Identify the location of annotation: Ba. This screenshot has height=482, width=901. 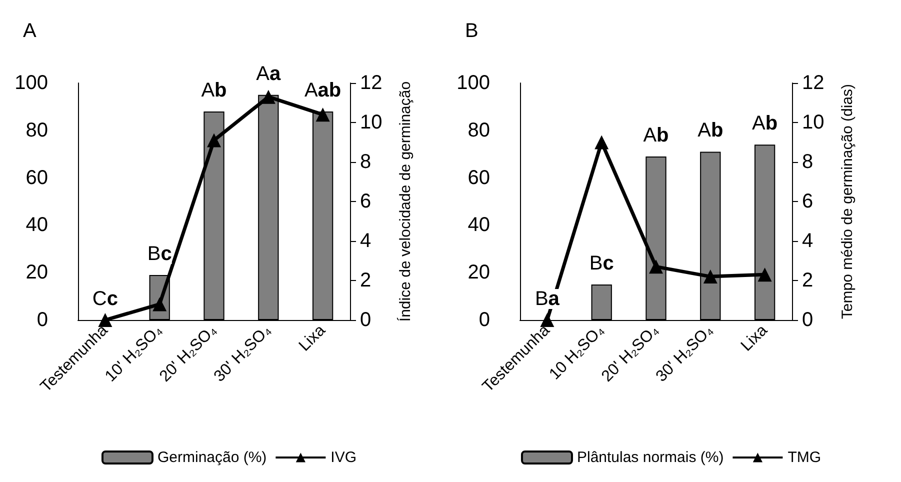
(547, 299).